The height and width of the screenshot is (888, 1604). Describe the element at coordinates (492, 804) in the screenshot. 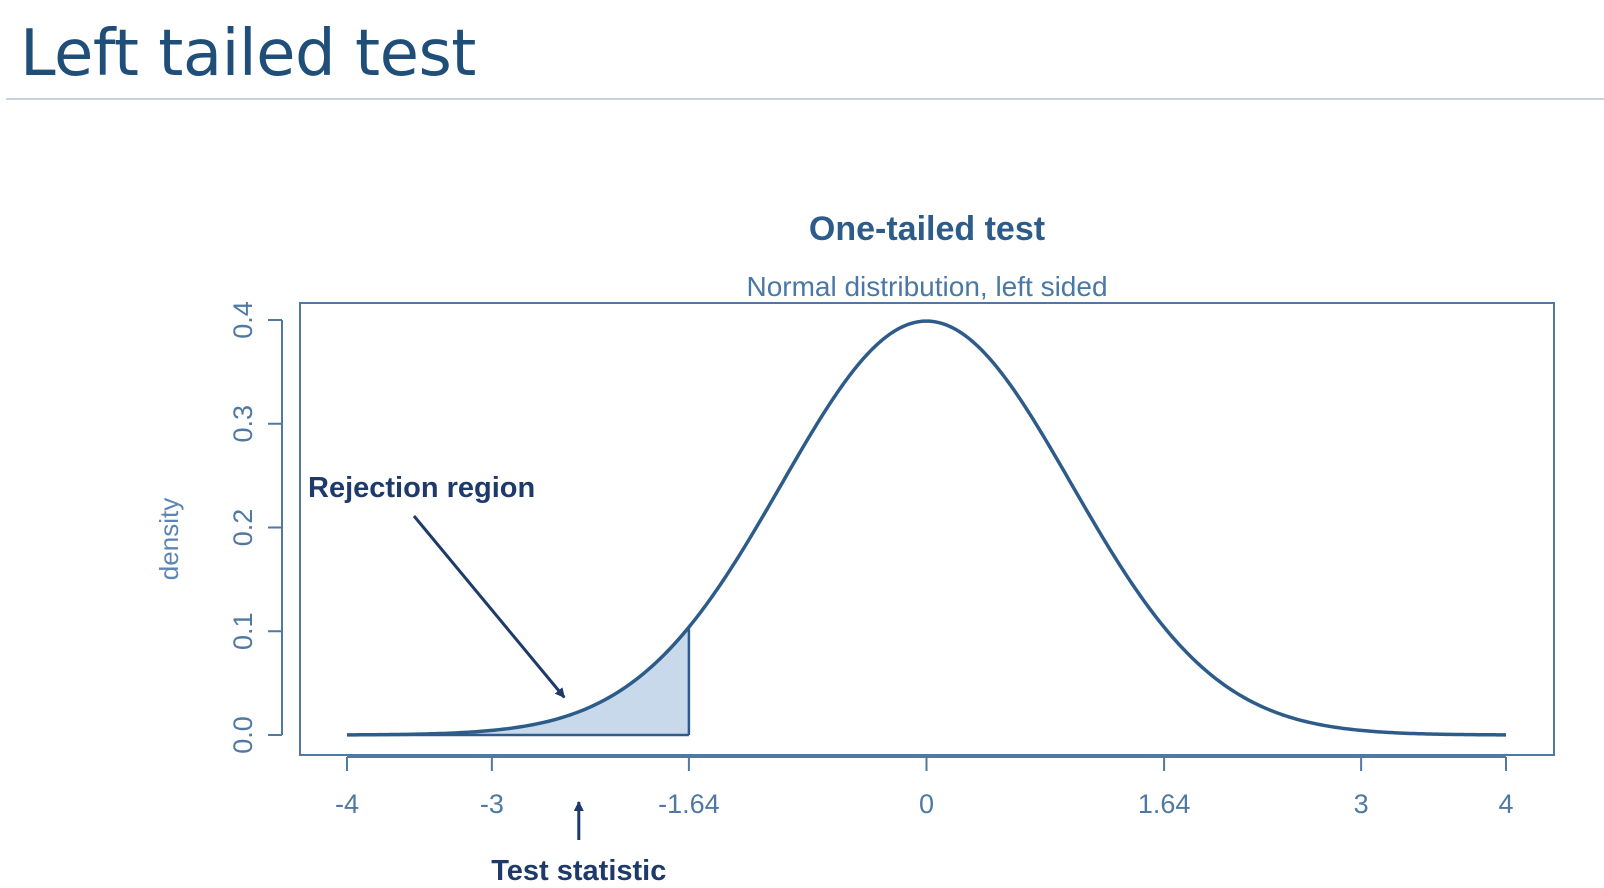

I see `x-tick-label: -3` at that location.